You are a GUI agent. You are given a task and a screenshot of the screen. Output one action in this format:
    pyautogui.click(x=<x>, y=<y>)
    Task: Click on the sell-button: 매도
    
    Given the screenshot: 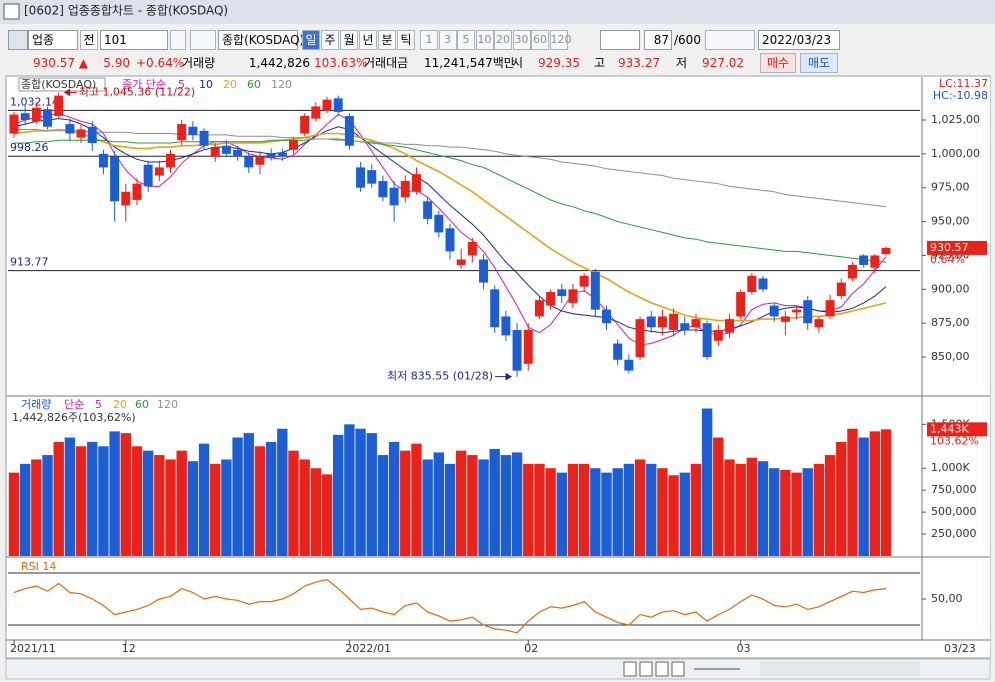 What is the action you would take?
    pyautogui.click(x=819, y=63)
    